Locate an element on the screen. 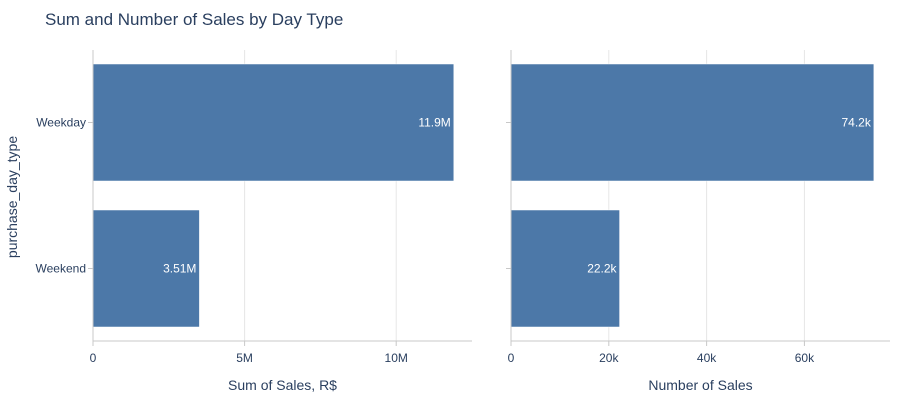  y-tick-label-weekend: Weekend is located at coordinates (61, 269).